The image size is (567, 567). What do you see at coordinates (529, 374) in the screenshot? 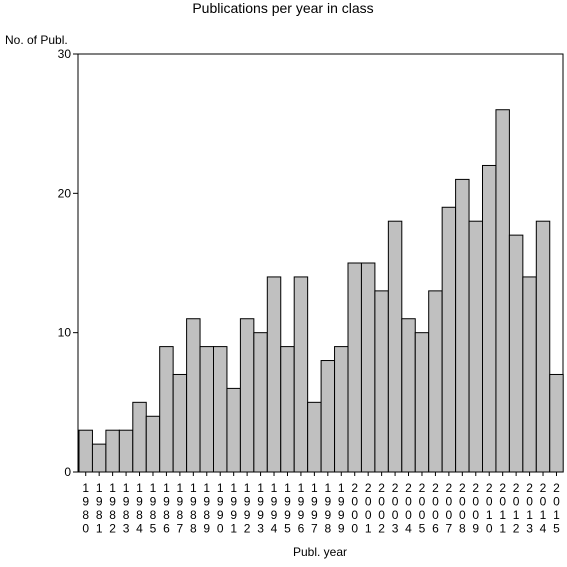
I see `bar-2013` at bounding box center [529, 374].